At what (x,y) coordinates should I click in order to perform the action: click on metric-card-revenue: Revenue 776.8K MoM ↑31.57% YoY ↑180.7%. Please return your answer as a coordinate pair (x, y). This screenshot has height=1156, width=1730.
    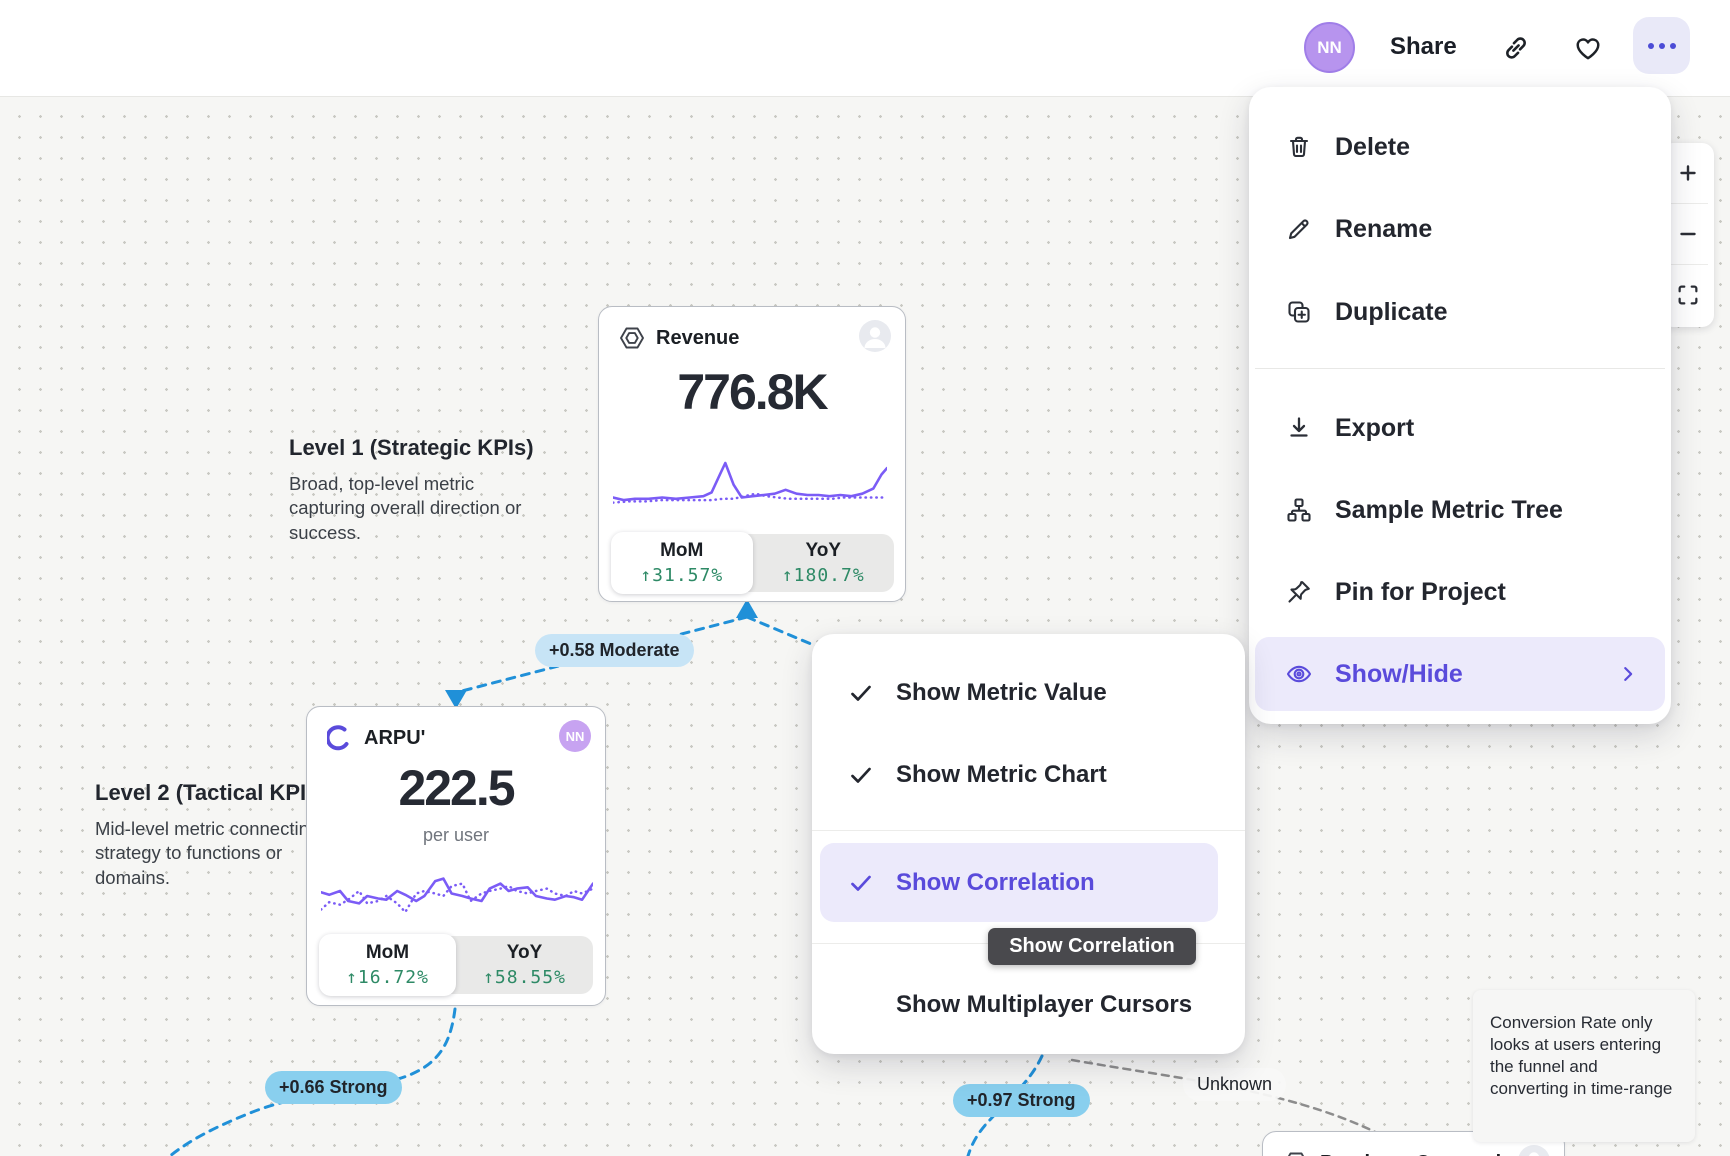
    Looking at the image, I should click on (752, 454).